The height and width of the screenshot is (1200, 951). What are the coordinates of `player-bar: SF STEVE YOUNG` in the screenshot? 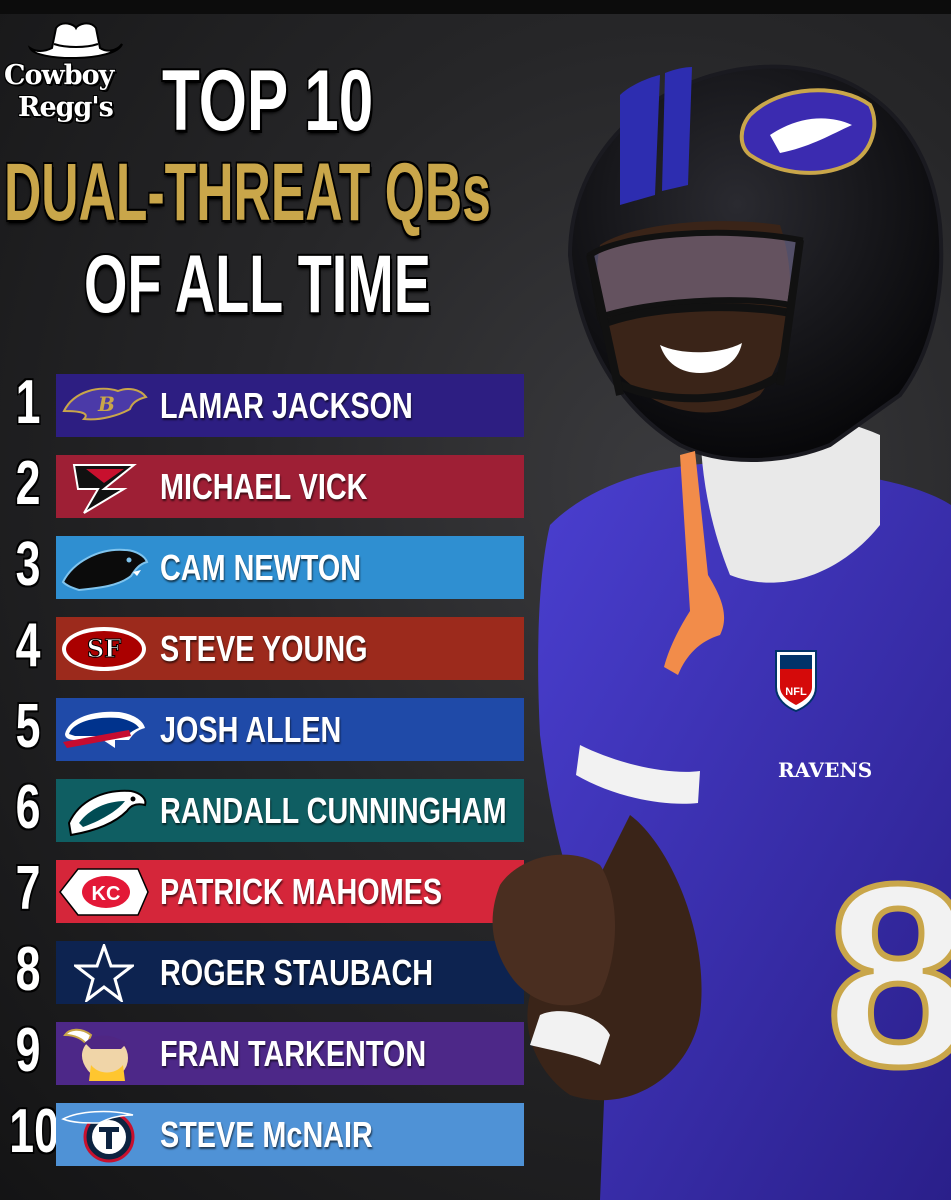 It's located at (290, 648).